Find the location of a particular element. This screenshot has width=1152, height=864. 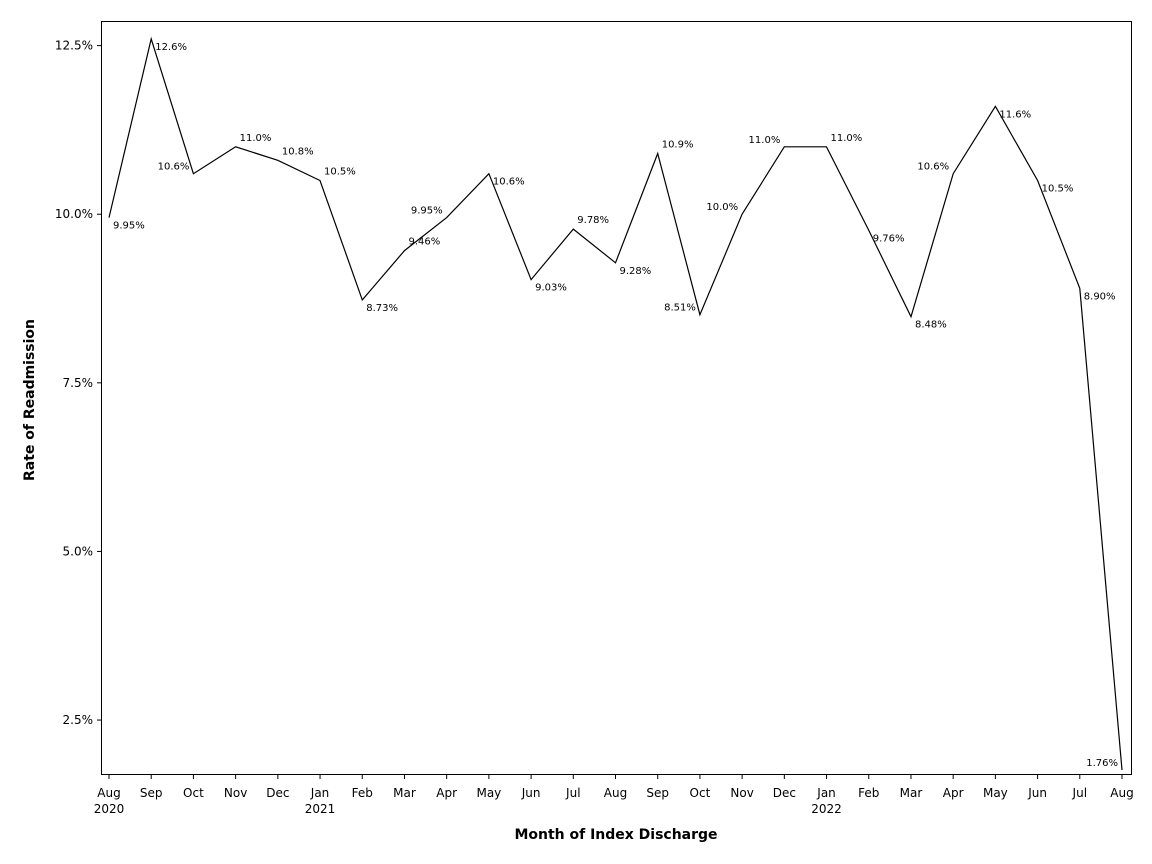

y-tick-label: 10.0% is located at coordinates (74, 214).